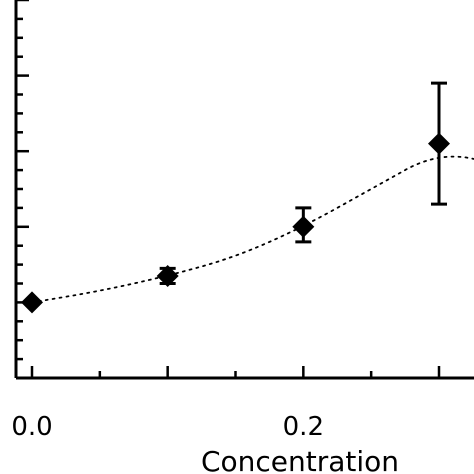  I want to click on x-tick-labels: 0.00.20.40.6, so click(167, 427).